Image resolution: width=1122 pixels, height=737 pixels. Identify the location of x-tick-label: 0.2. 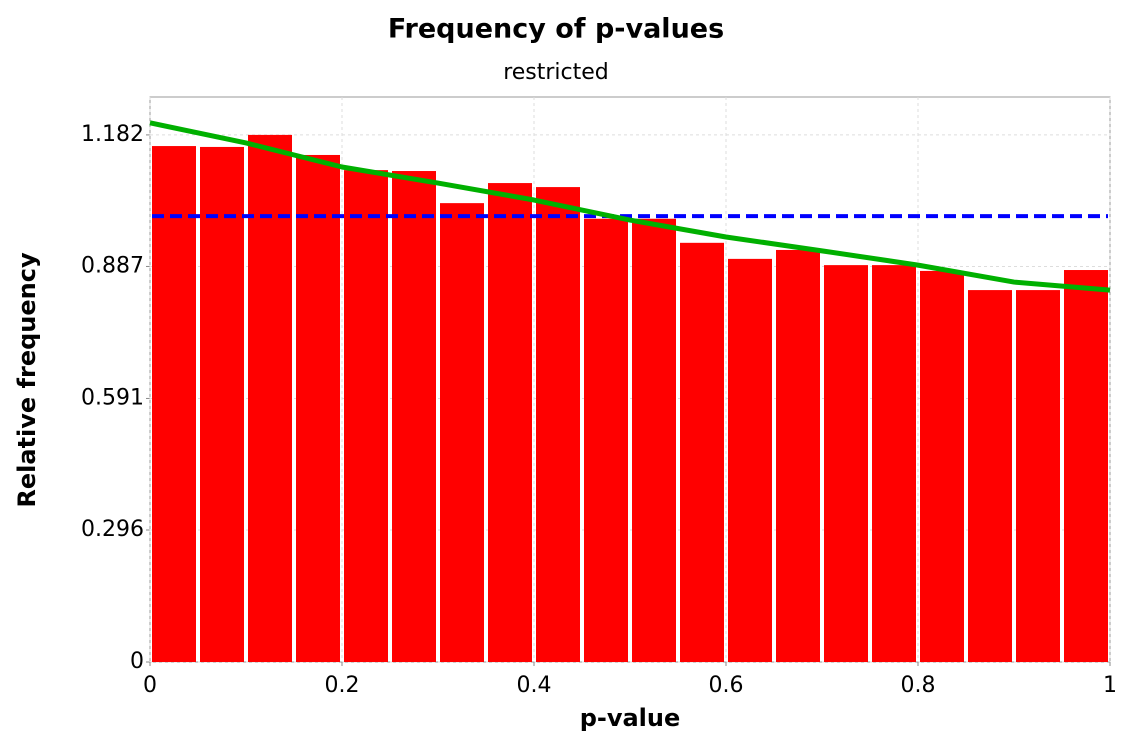
(342, 685).